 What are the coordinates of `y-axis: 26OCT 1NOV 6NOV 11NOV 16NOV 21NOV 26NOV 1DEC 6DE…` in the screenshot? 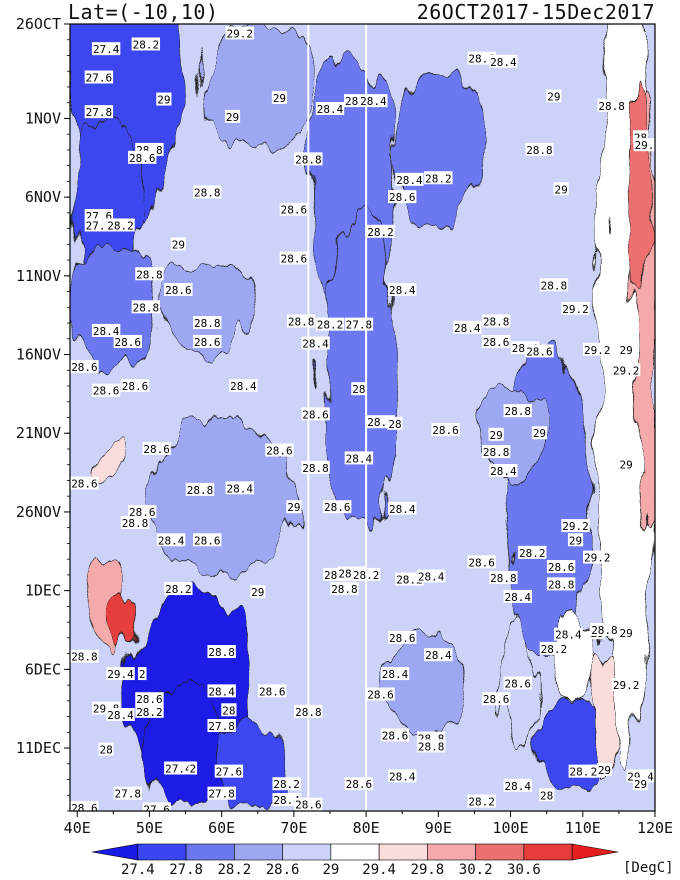 It's located at (43, 413).